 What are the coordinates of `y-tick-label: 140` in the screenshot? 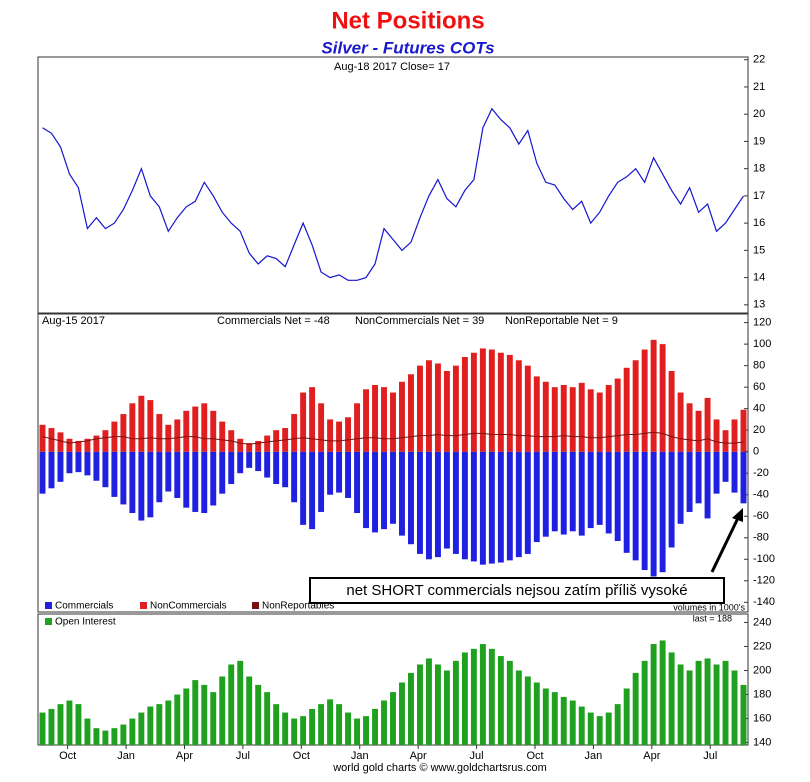 It's located at (762, 743).